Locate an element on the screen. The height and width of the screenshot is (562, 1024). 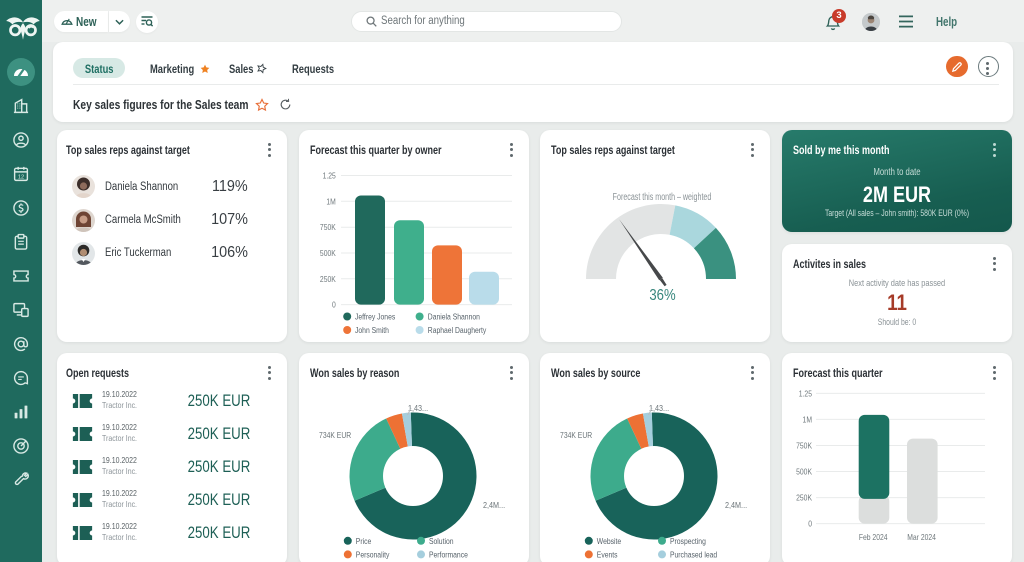
svg-text: Raphael Daugherty is located at coordinates (457, 330).